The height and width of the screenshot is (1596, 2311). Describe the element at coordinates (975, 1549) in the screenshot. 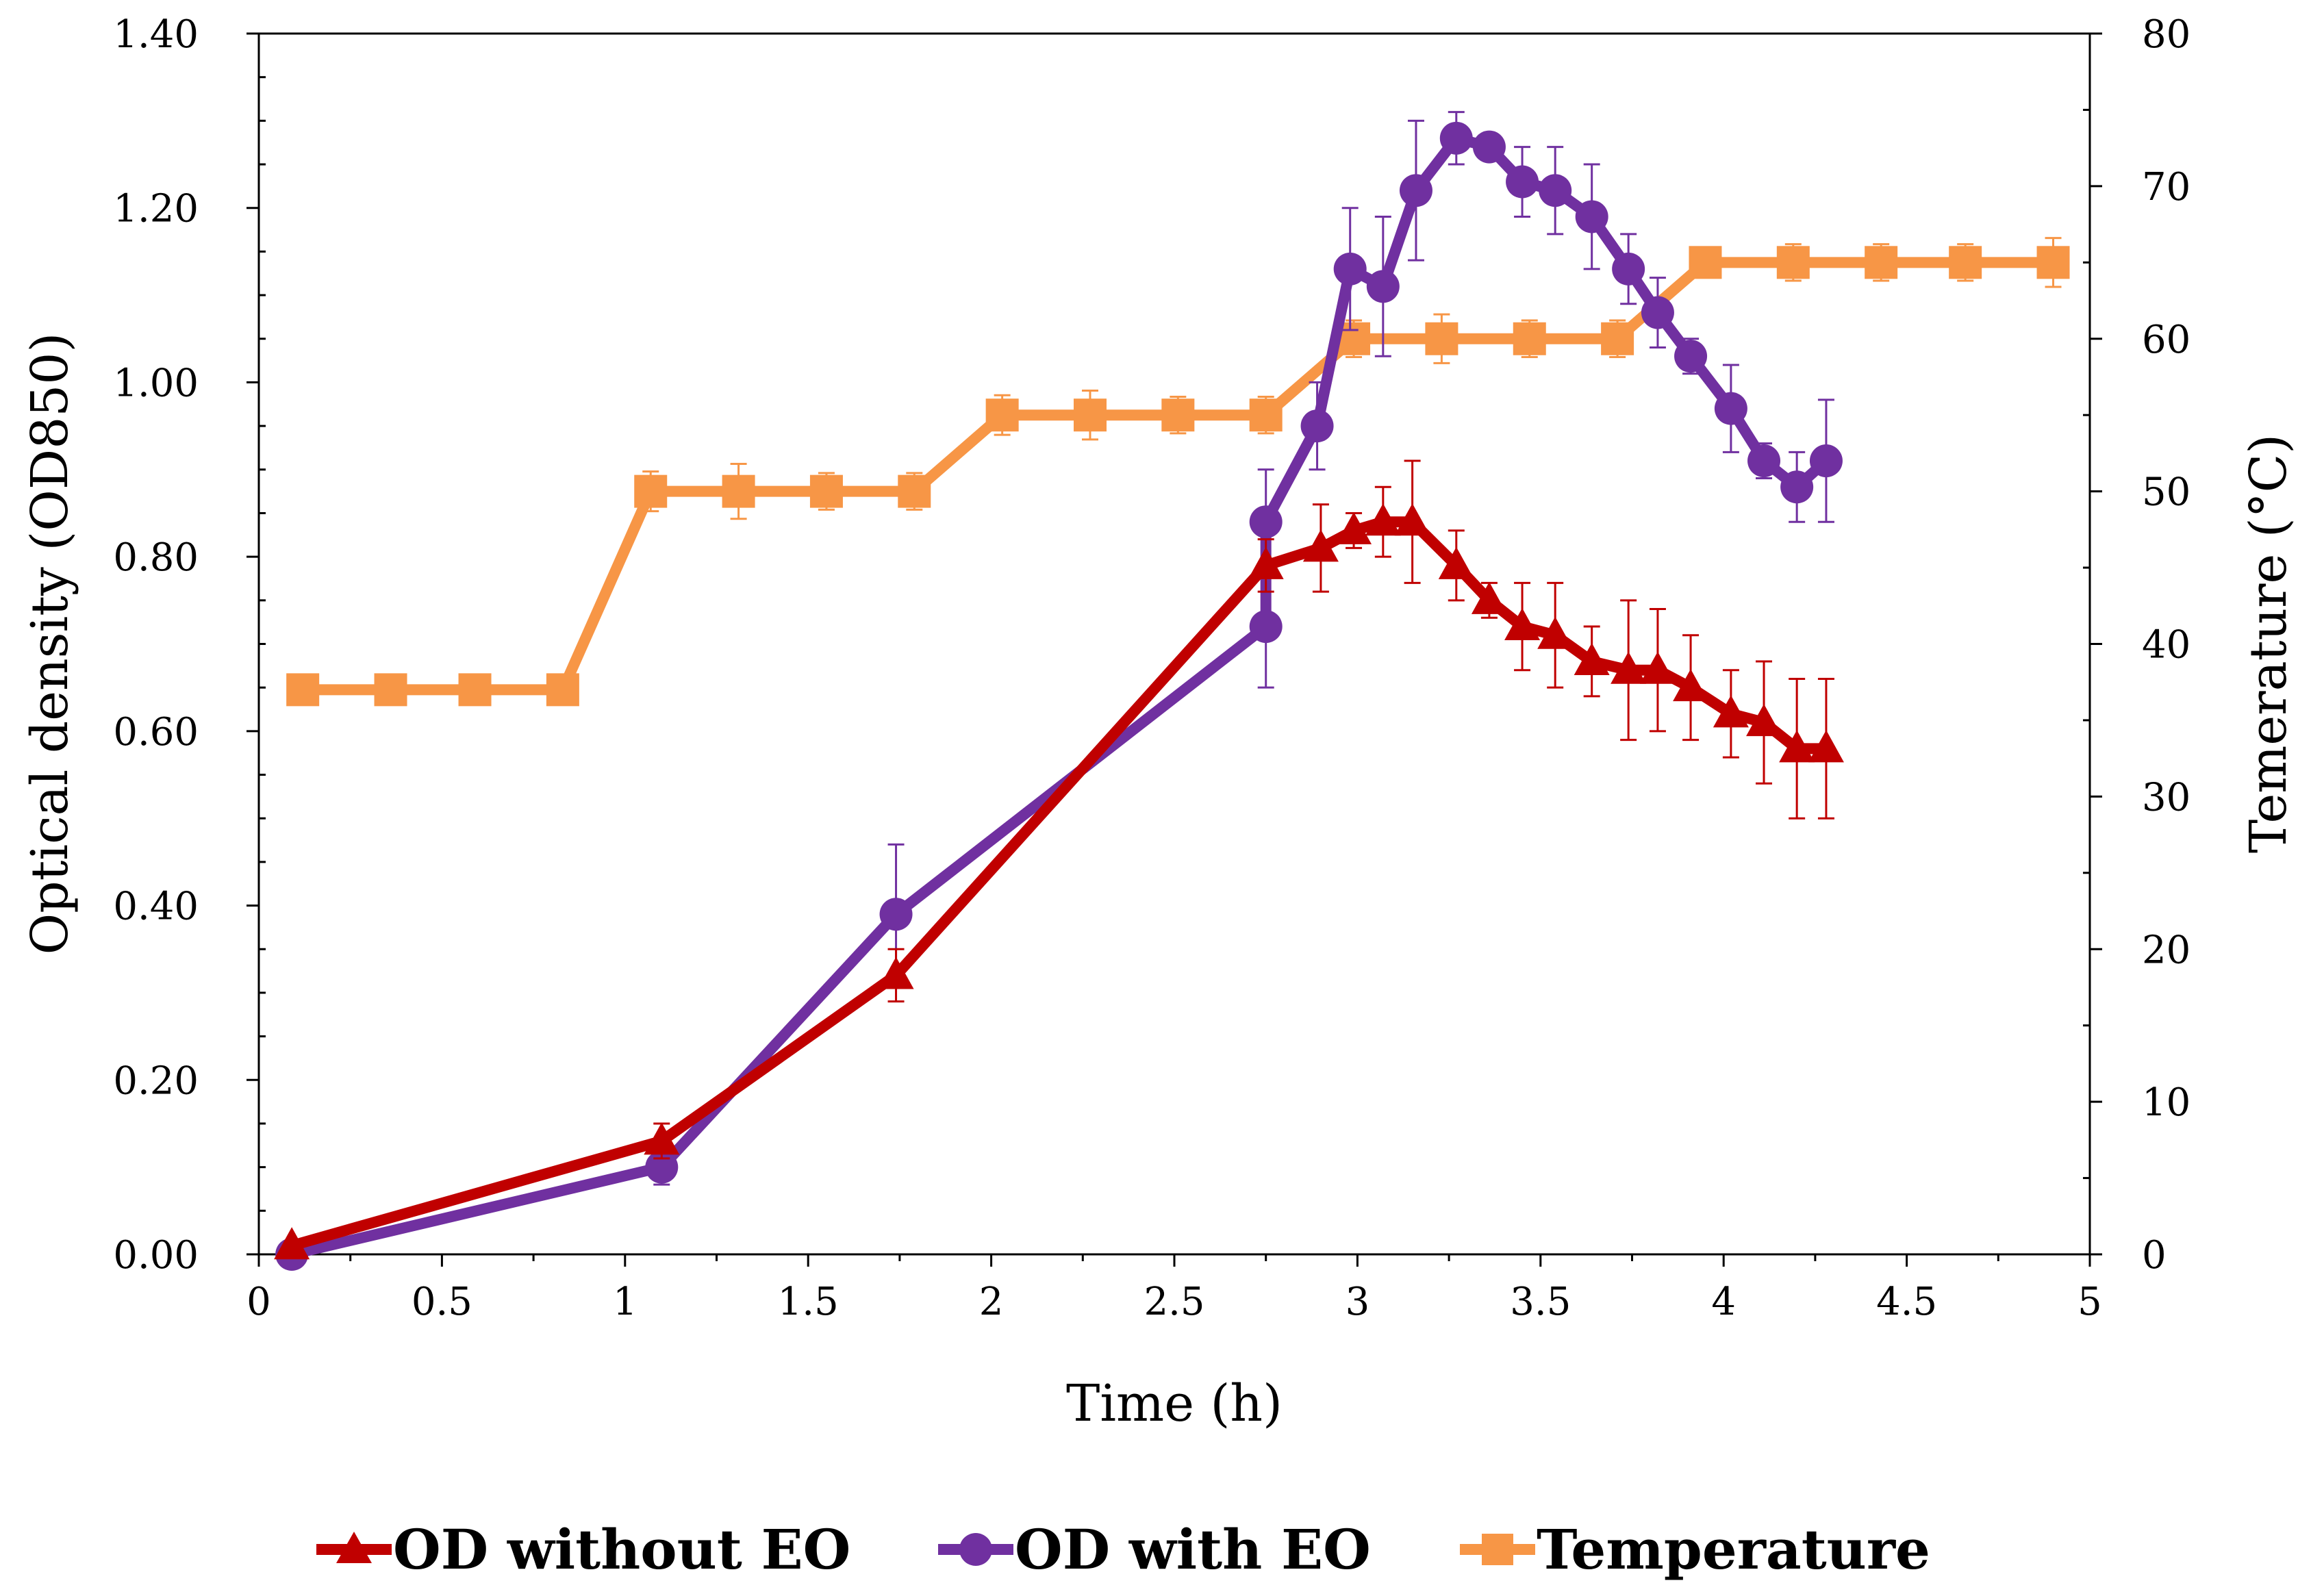

I see `legend-circle-marker` at that location.